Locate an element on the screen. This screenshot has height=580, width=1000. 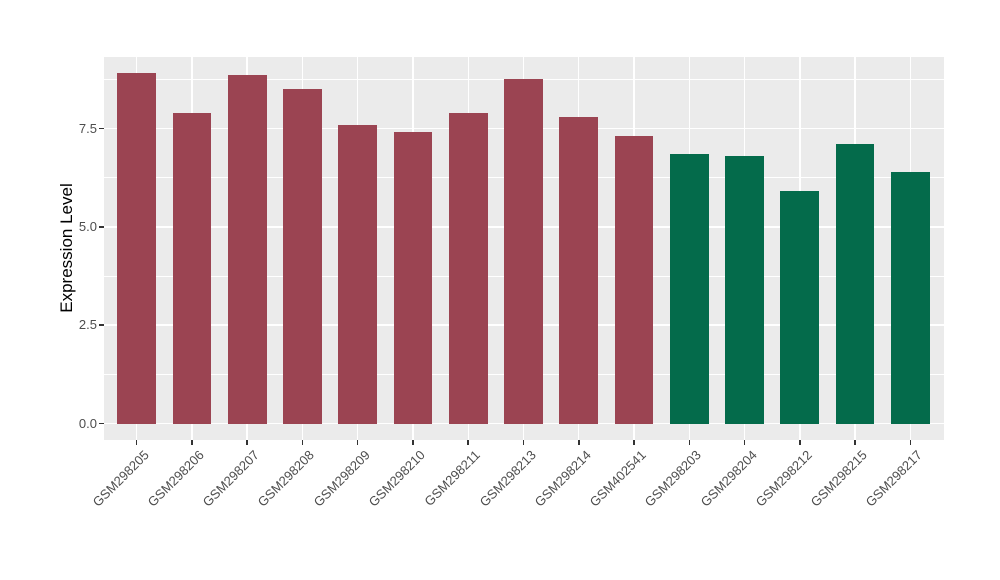
y-tick-label: 2.5 is located at coordinates (87, 325).